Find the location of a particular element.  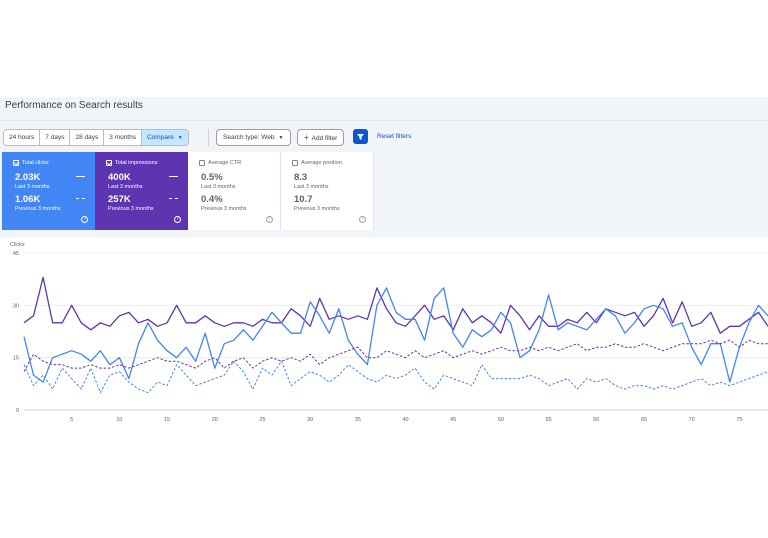

plus-icon: + is located at coordinates (306, 137).